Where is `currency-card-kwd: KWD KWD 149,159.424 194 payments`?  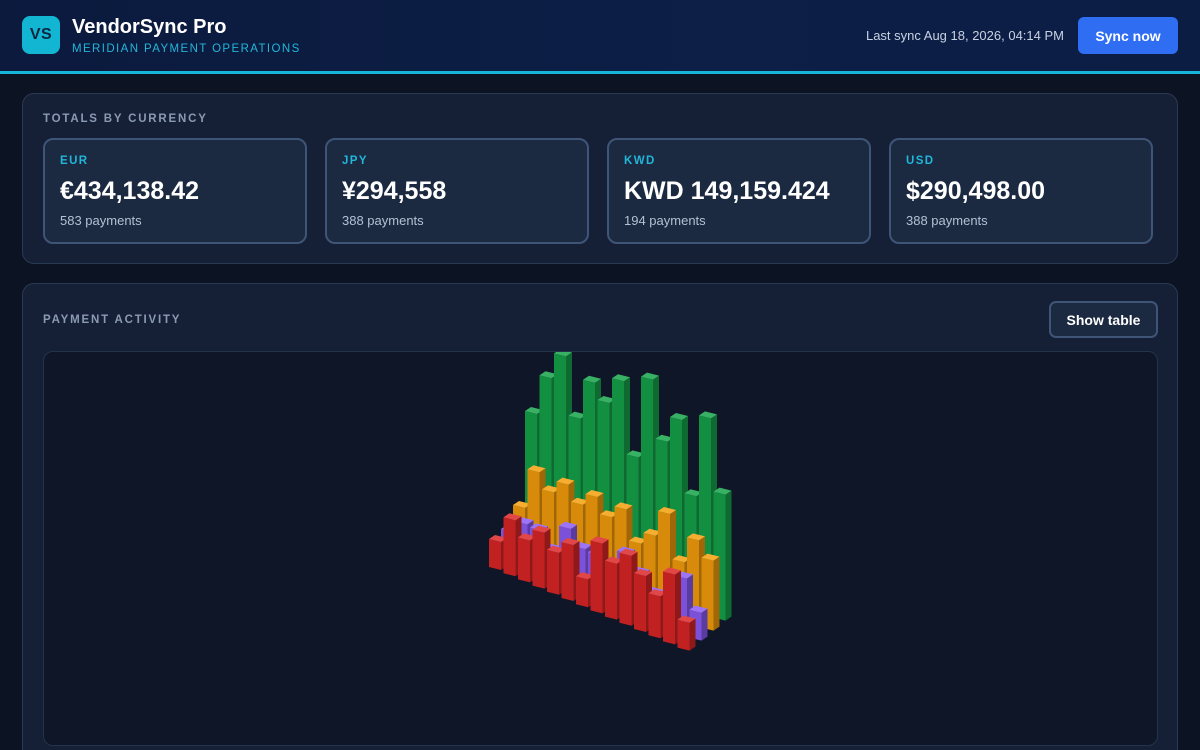
currency-card-kwd: KWD KWD 149,159.424 194 payments is located at coordinates (739, 191).